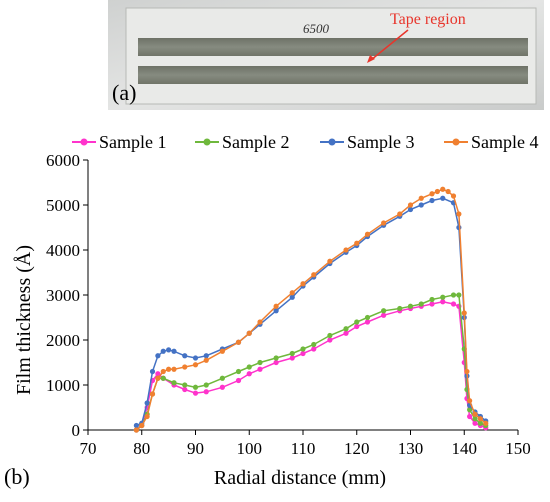 The image size is (550, 502). What do you see at coordinates (371, 59) in the screenshot?
I see `annotation-arrow-head` at bounding box center [371, 59].